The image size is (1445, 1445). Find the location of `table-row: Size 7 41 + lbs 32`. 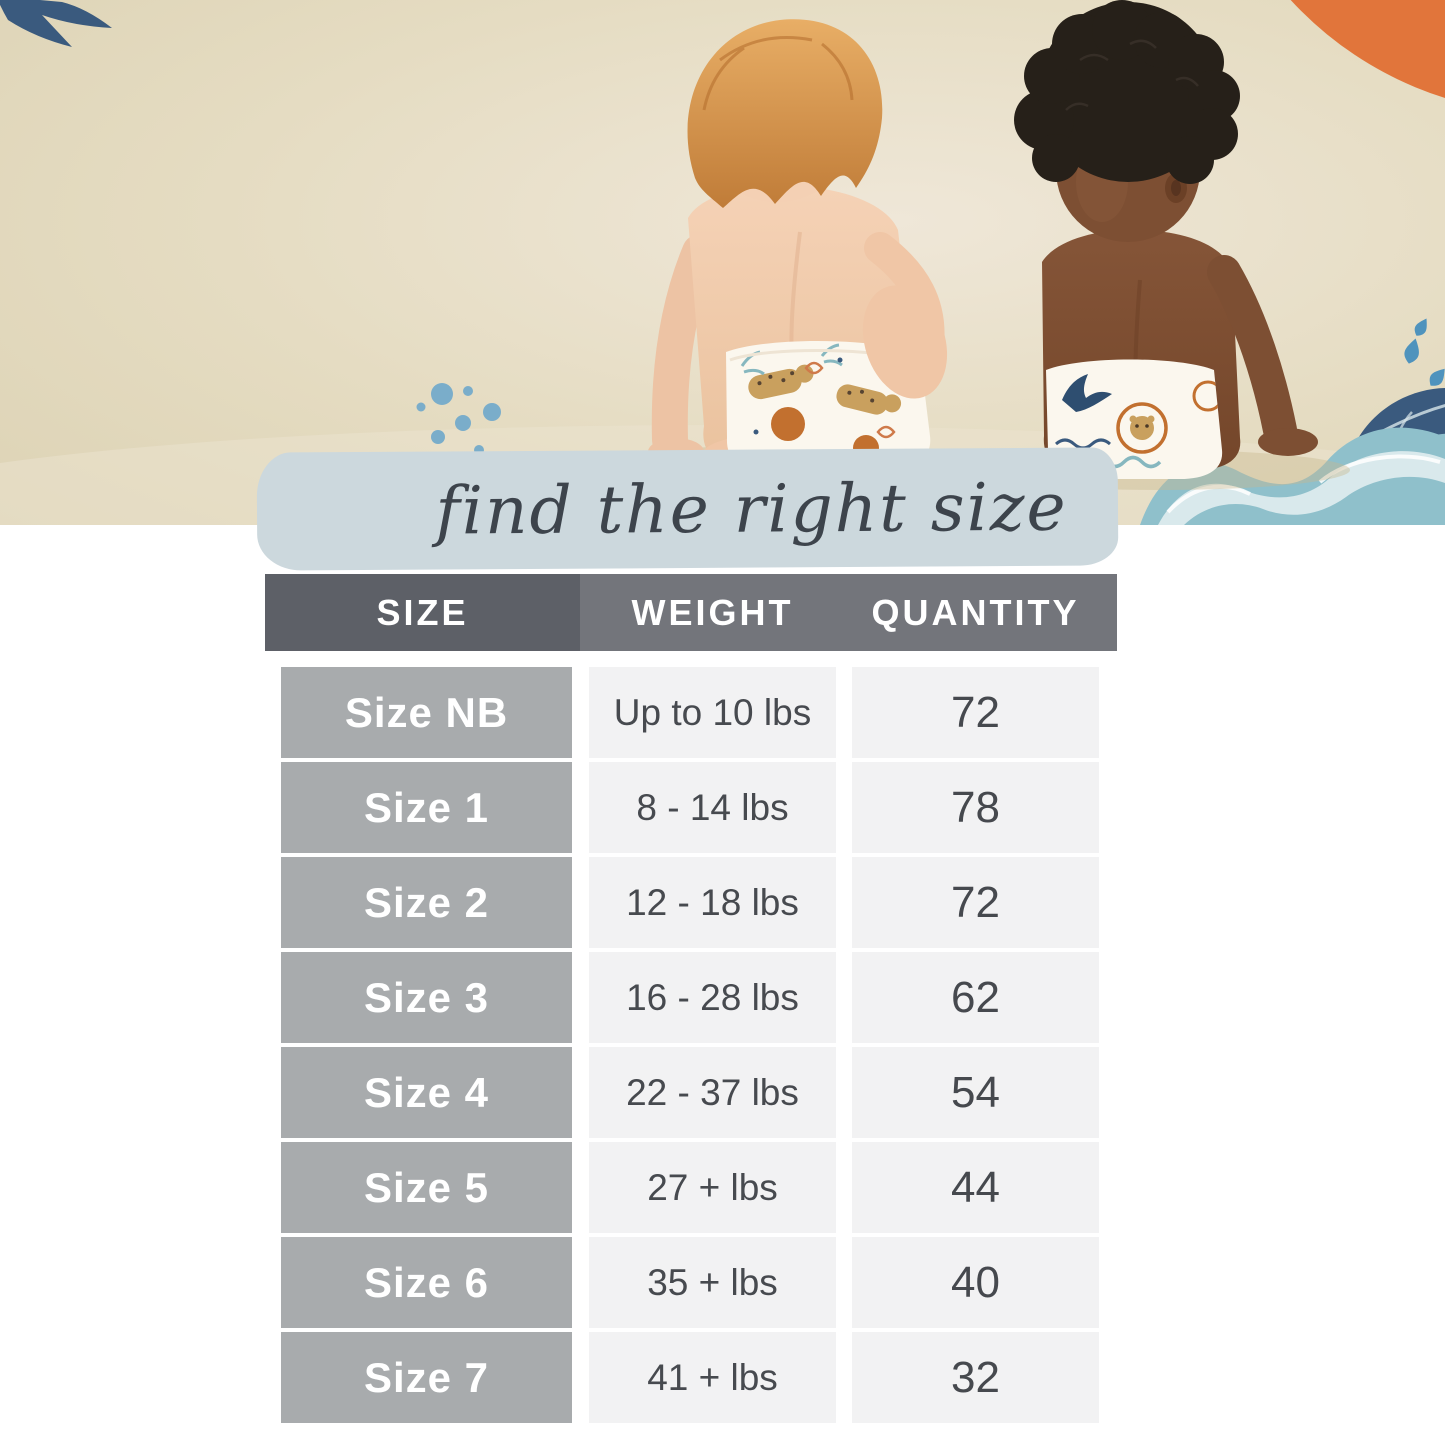

table-row: Size 7 41 + lbs 32 is located at coordinates (691, 1377).